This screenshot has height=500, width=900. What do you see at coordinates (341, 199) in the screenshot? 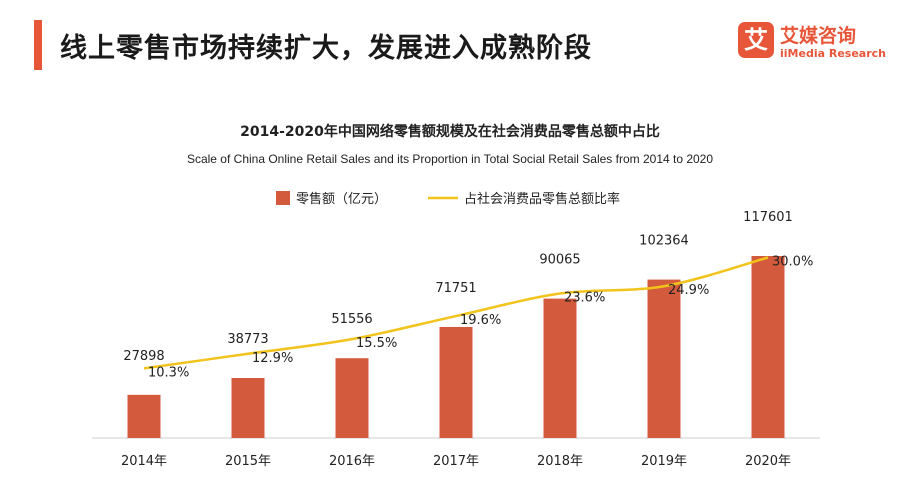
I see `legend-label-bar: 零售额（亿元）` at bounding box center [341, 199].